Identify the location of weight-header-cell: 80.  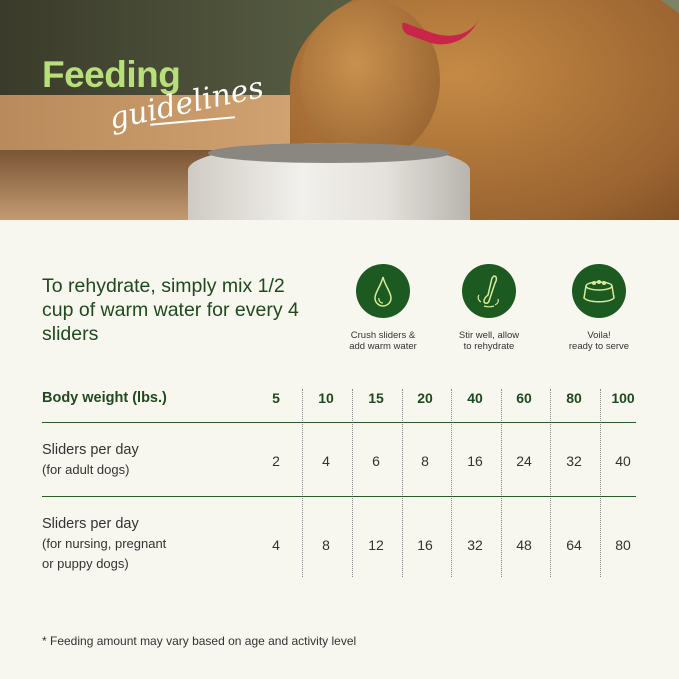
(574, 398).